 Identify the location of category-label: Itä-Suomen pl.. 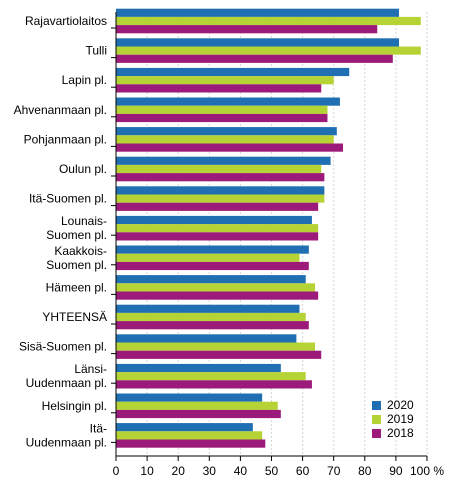
(68, 199).